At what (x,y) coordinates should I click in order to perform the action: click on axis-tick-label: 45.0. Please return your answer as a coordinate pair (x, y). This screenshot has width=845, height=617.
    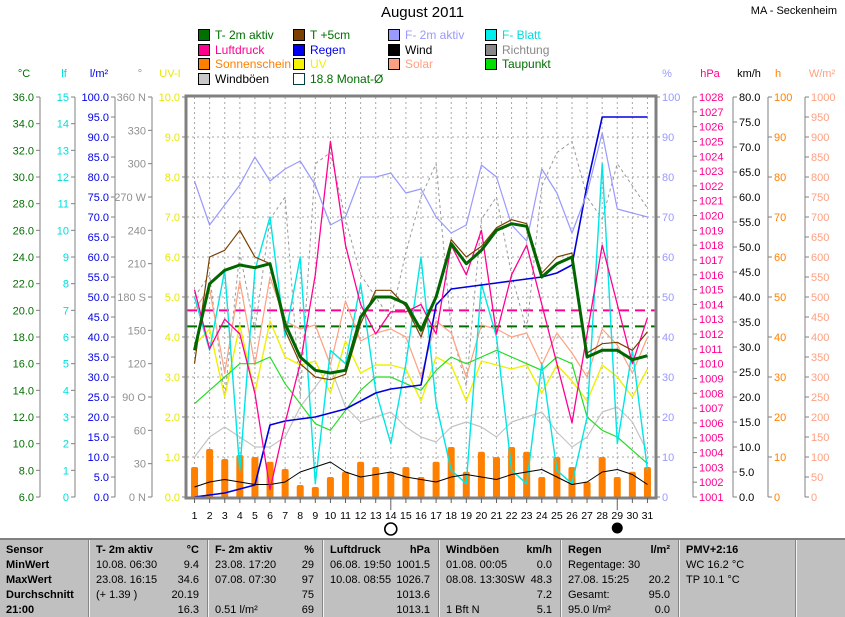
    Looking at the image, I should click on (749, 273).